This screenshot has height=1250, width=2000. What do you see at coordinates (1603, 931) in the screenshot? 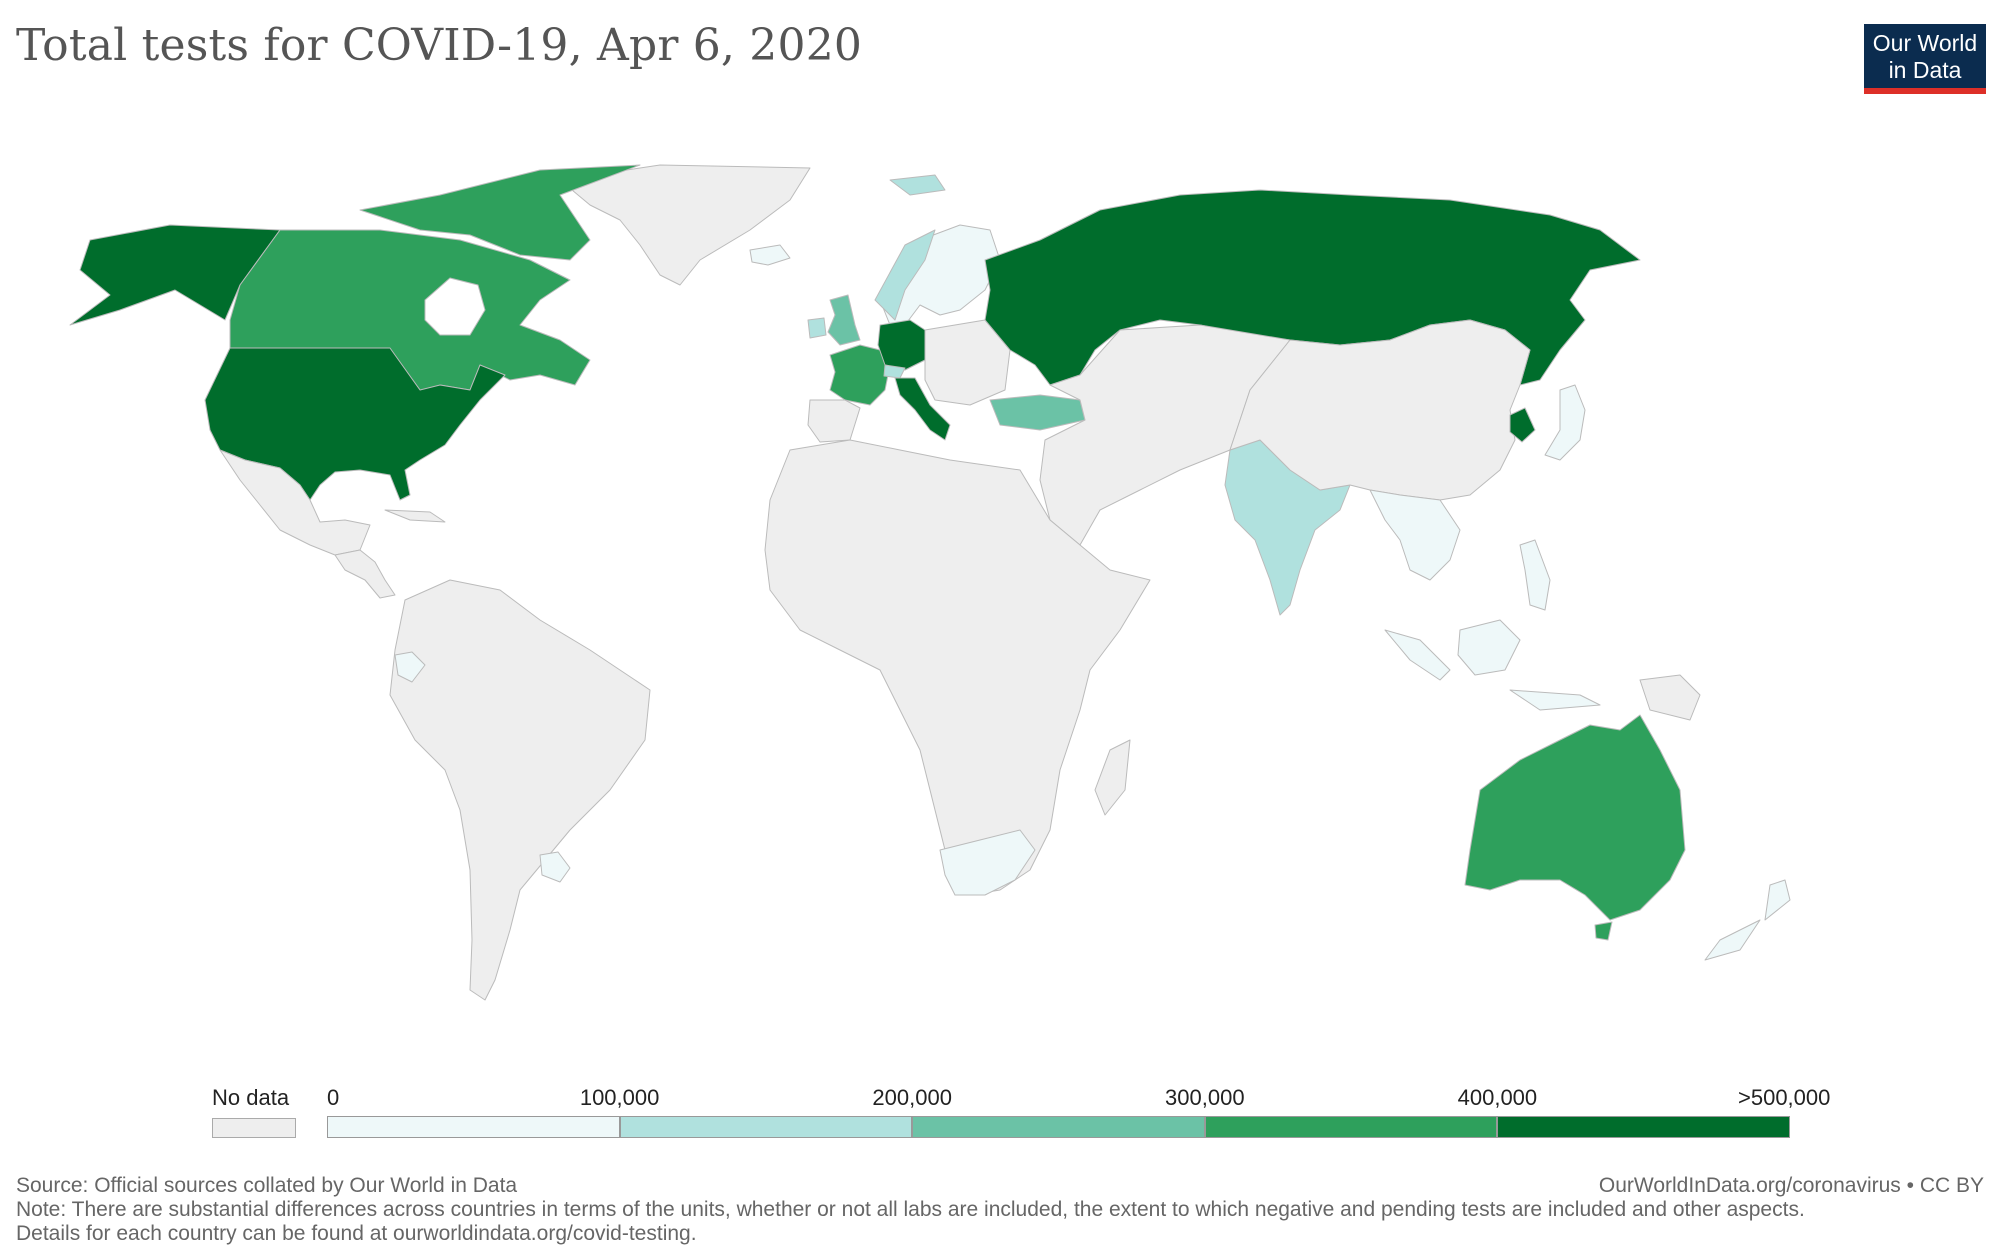
I see `territory-tasmania` at bounding box center [1603, 931].